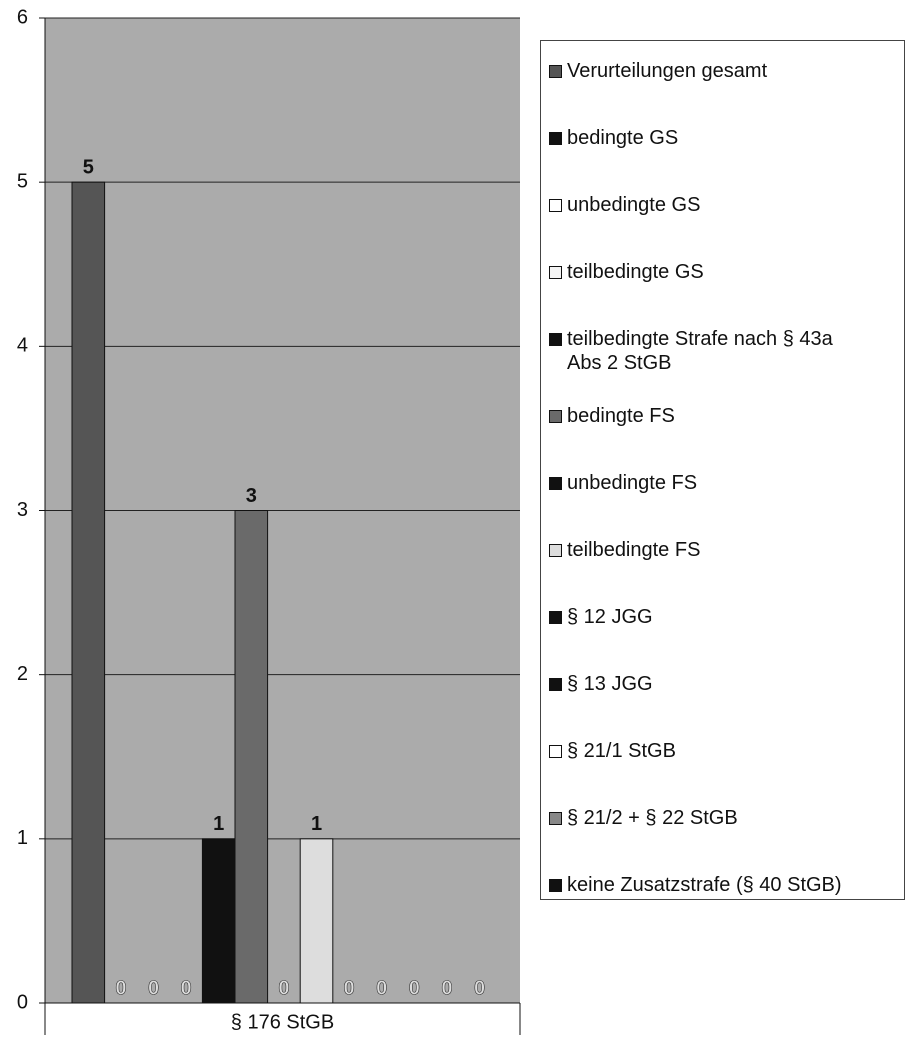 The image size is (909, 1038). I want to click on legend-entry: unbedingte FS, so click(725, 483).